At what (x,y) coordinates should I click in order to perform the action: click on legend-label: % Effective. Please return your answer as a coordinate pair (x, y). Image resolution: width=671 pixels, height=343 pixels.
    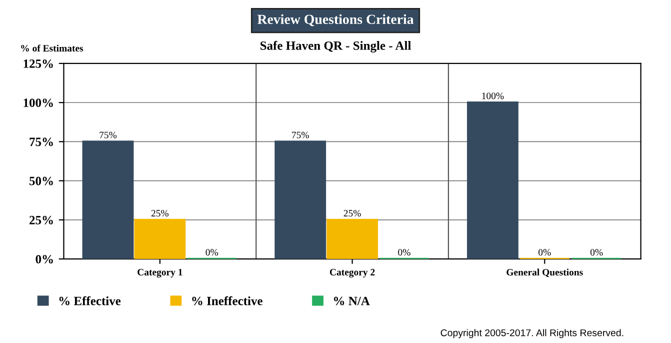
    Looking at the image, I should click on (90, 301).